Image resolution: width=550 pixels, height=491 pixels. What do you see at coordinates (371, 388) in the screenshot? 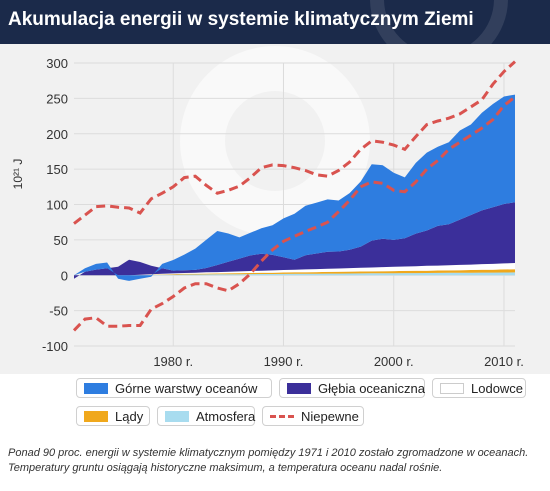
I see `legend-label: Głębia oceaniczna` at bounding box center [371, 388].